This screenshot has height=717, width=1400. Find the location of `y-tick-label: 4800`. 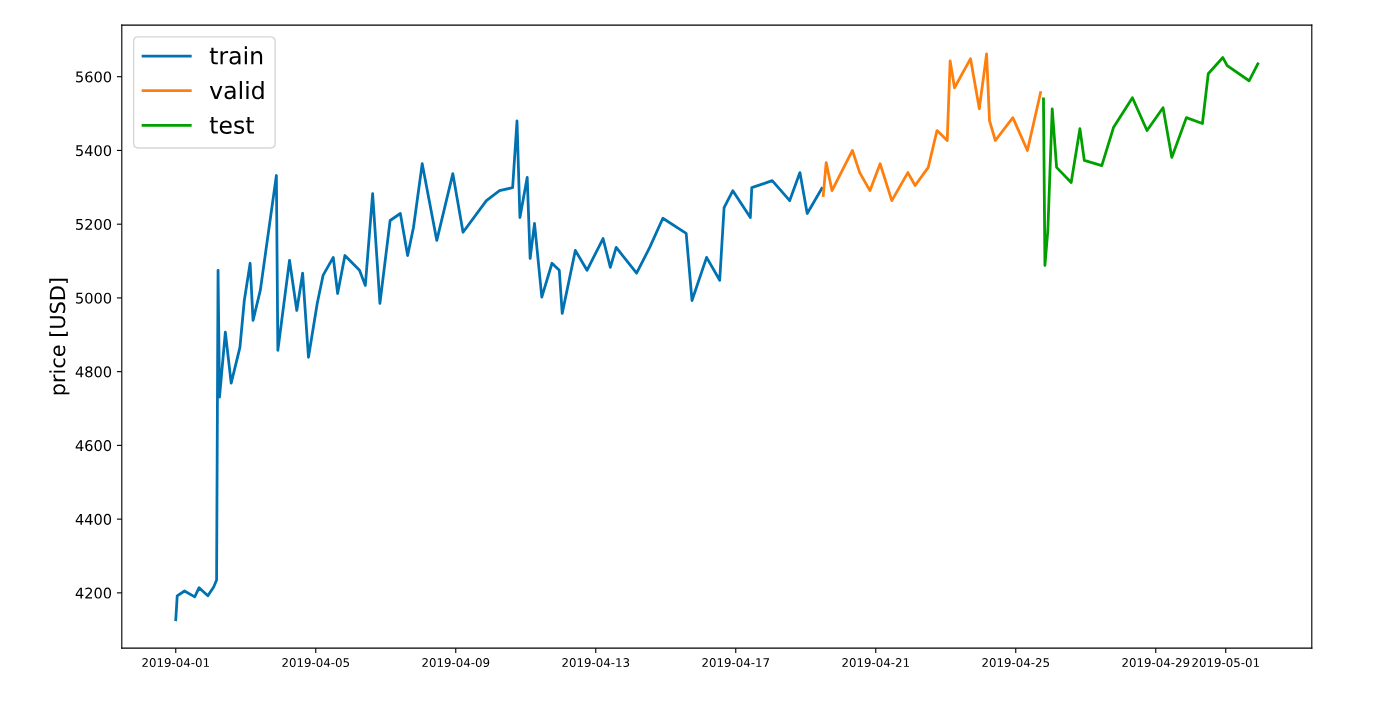

y-tick-label: 4800 is located at coordinates (93, 372).